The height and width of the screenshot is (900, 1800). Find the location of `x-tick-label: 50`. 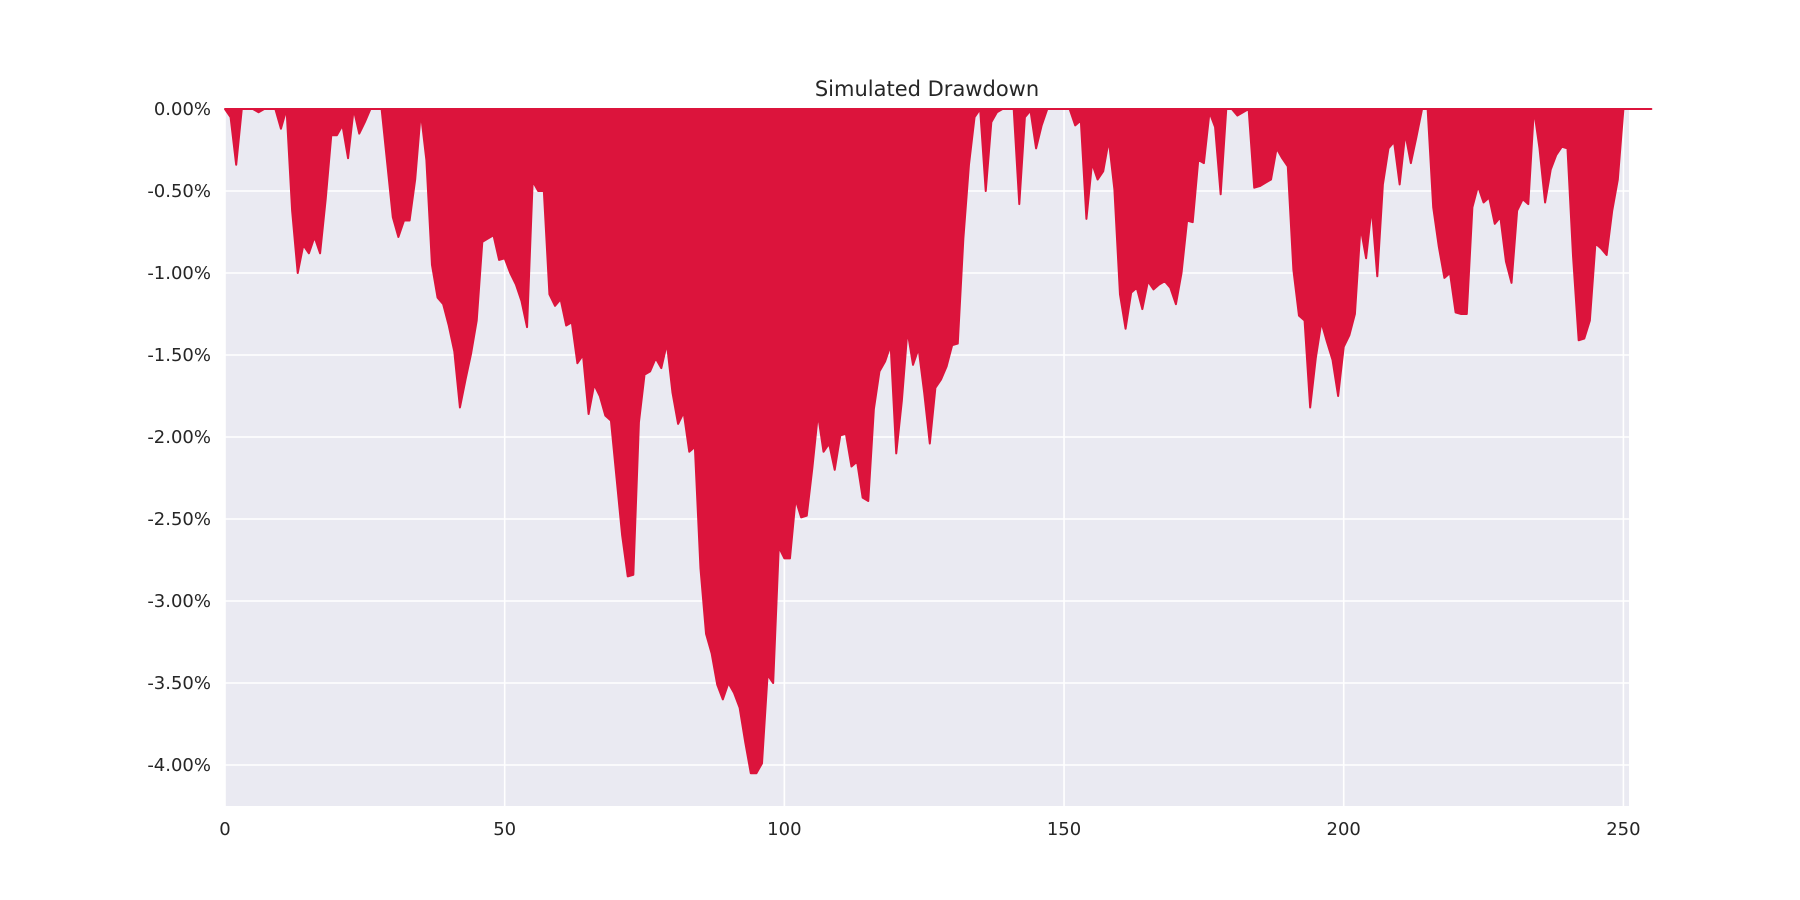

x-tick-label: 50 is located at coordinates (504, 829).